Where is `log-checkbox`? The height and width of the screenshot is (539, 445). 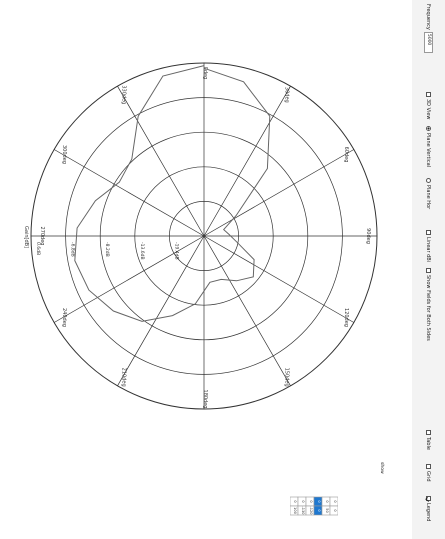
log-checkbox is located at coordinates (428, 498).